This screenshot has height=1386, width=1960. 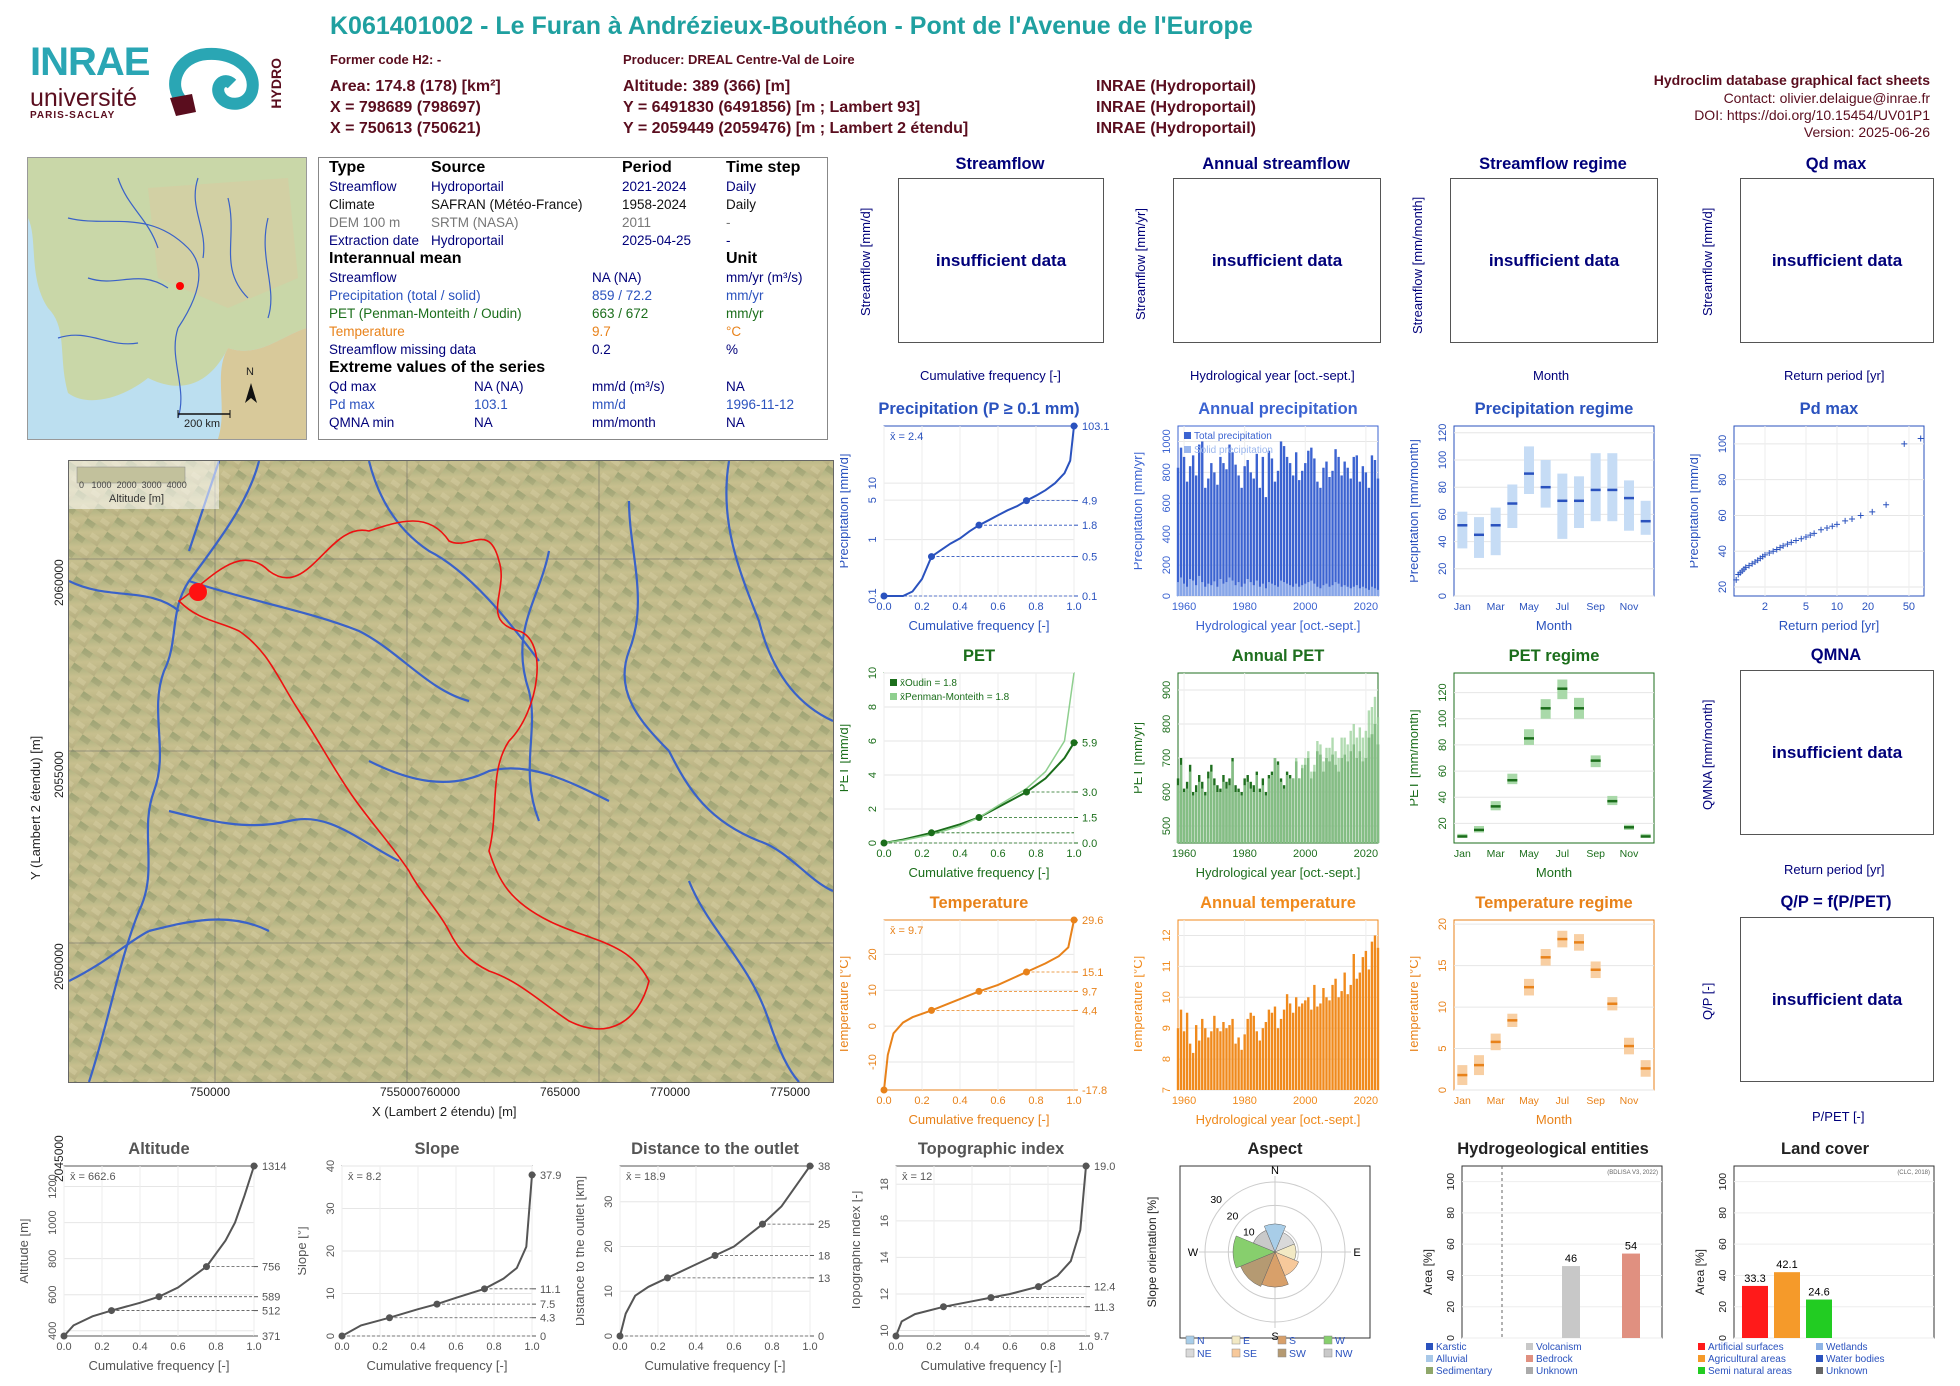 I want to click on right-quantile-label: 9.7, so click(x=1101, y=1337).